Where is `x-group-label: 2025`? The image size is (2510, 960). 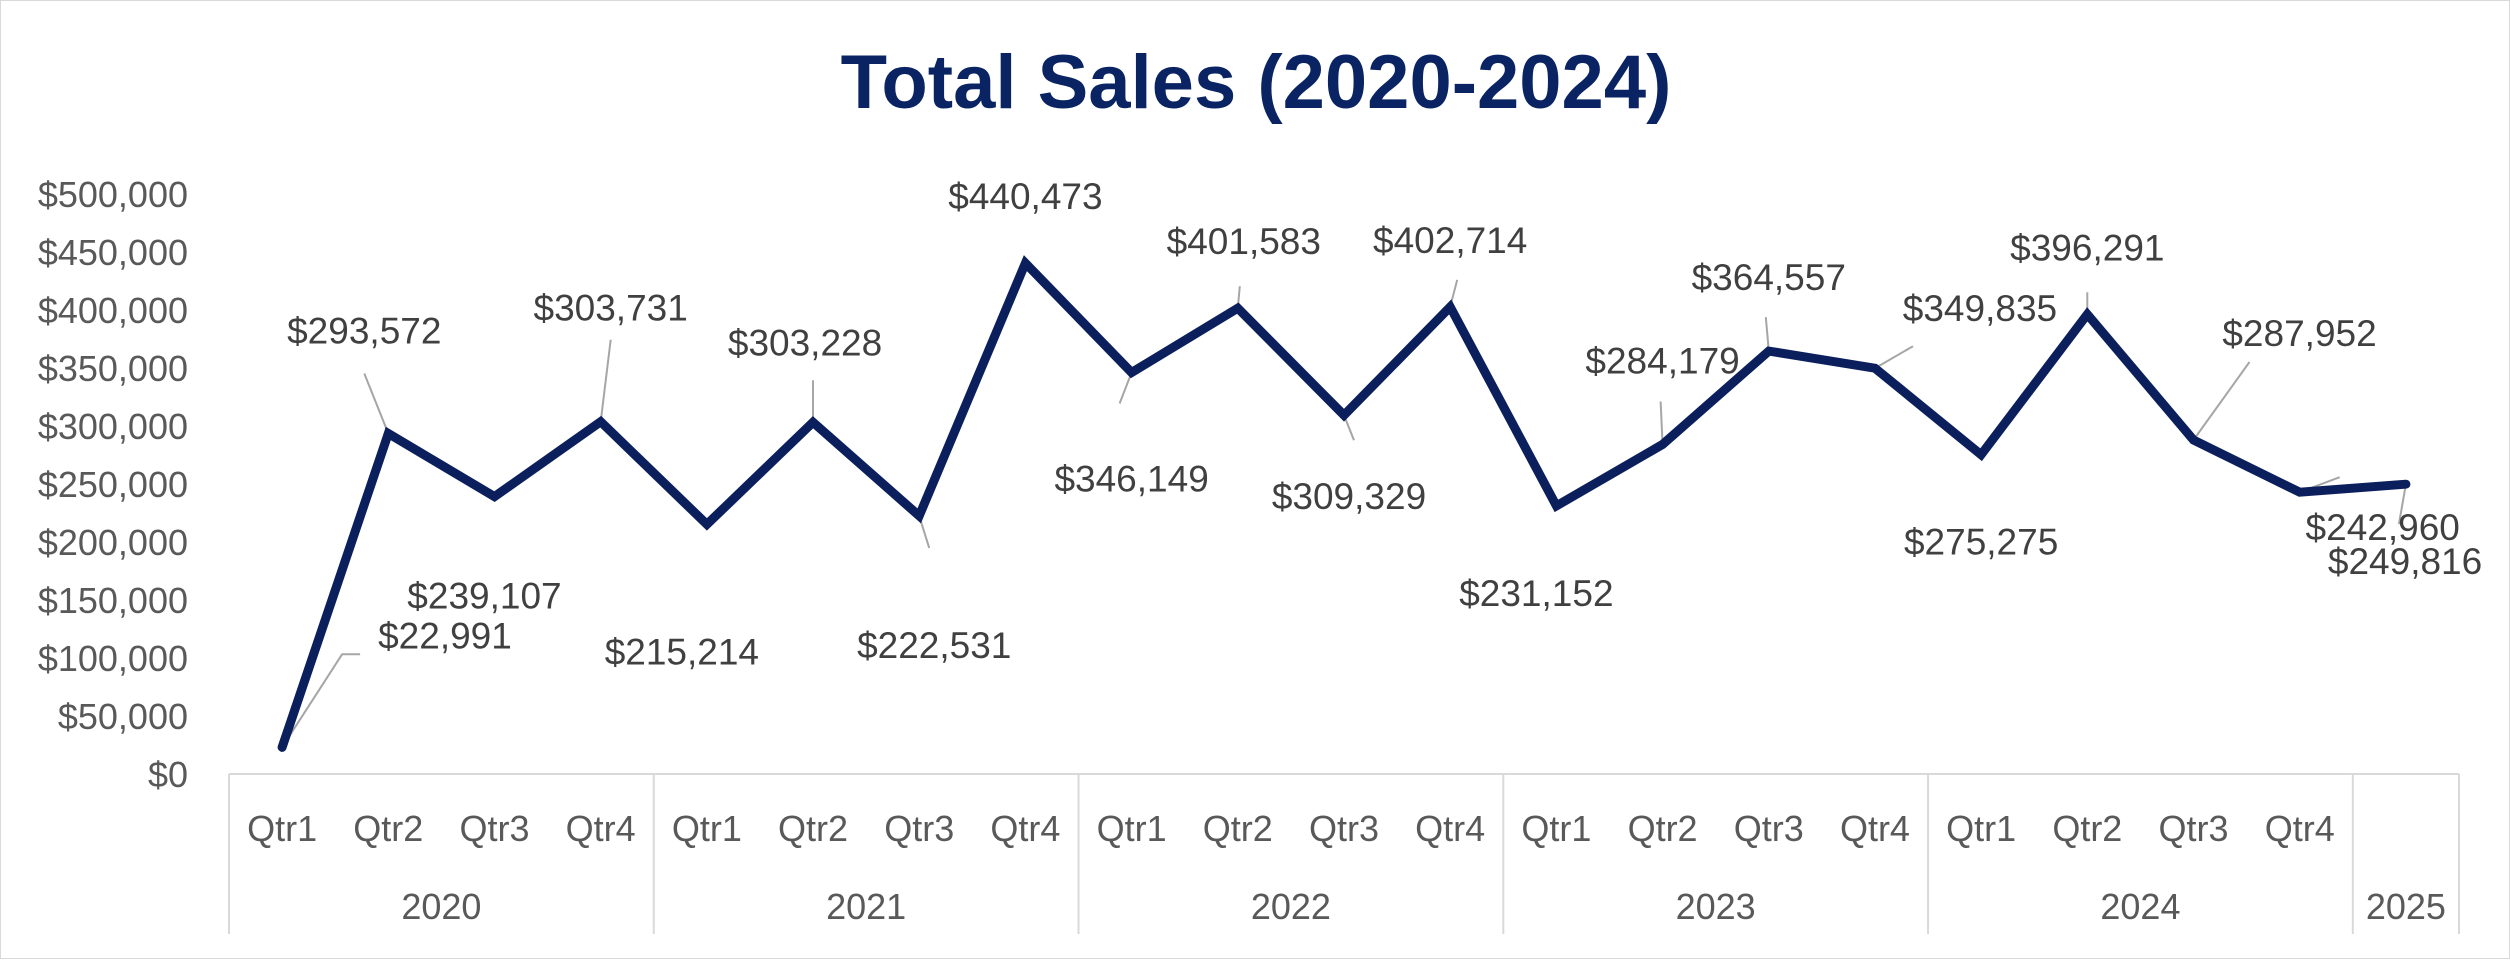 x-group-label: 2025 is located at coordinates (2406, 906).